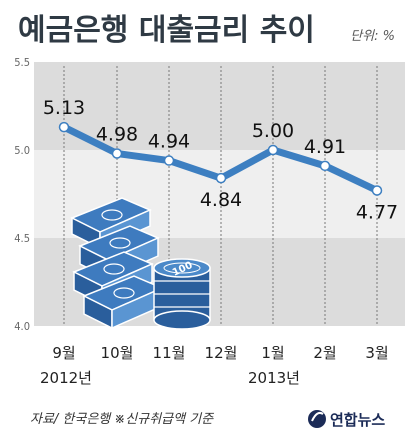 The image size is (417, 445). Describe the element at coordinates (22, 238) in the screenshot. I see `y-tick-label: 4.5` at that location.